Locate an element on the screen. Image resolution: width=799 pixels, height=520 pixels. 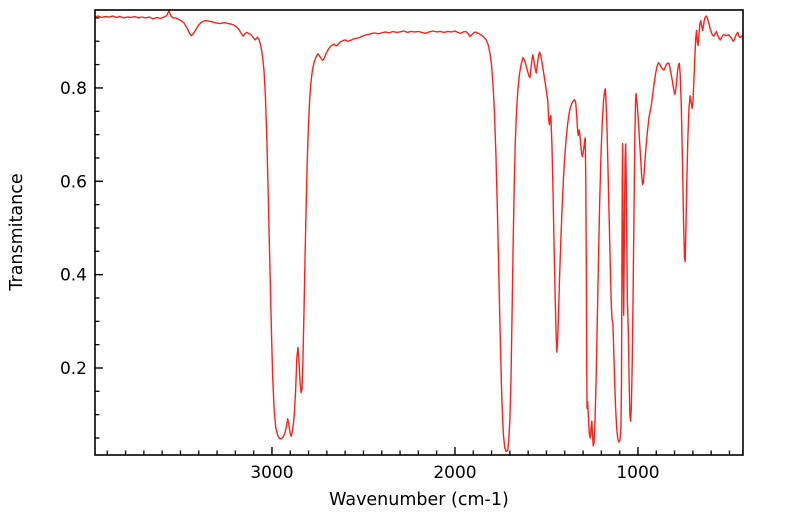
x-tick-label: 2000 is located at coordinates (454, 473).